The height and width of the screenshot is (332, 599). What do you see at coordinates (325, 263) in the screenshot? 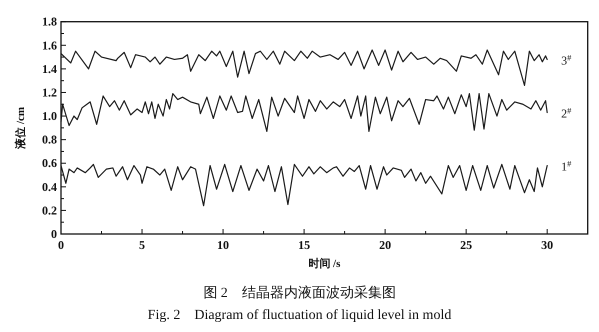
I see `x-axis-title: 时间 /s` at bounding box center [325, 263].